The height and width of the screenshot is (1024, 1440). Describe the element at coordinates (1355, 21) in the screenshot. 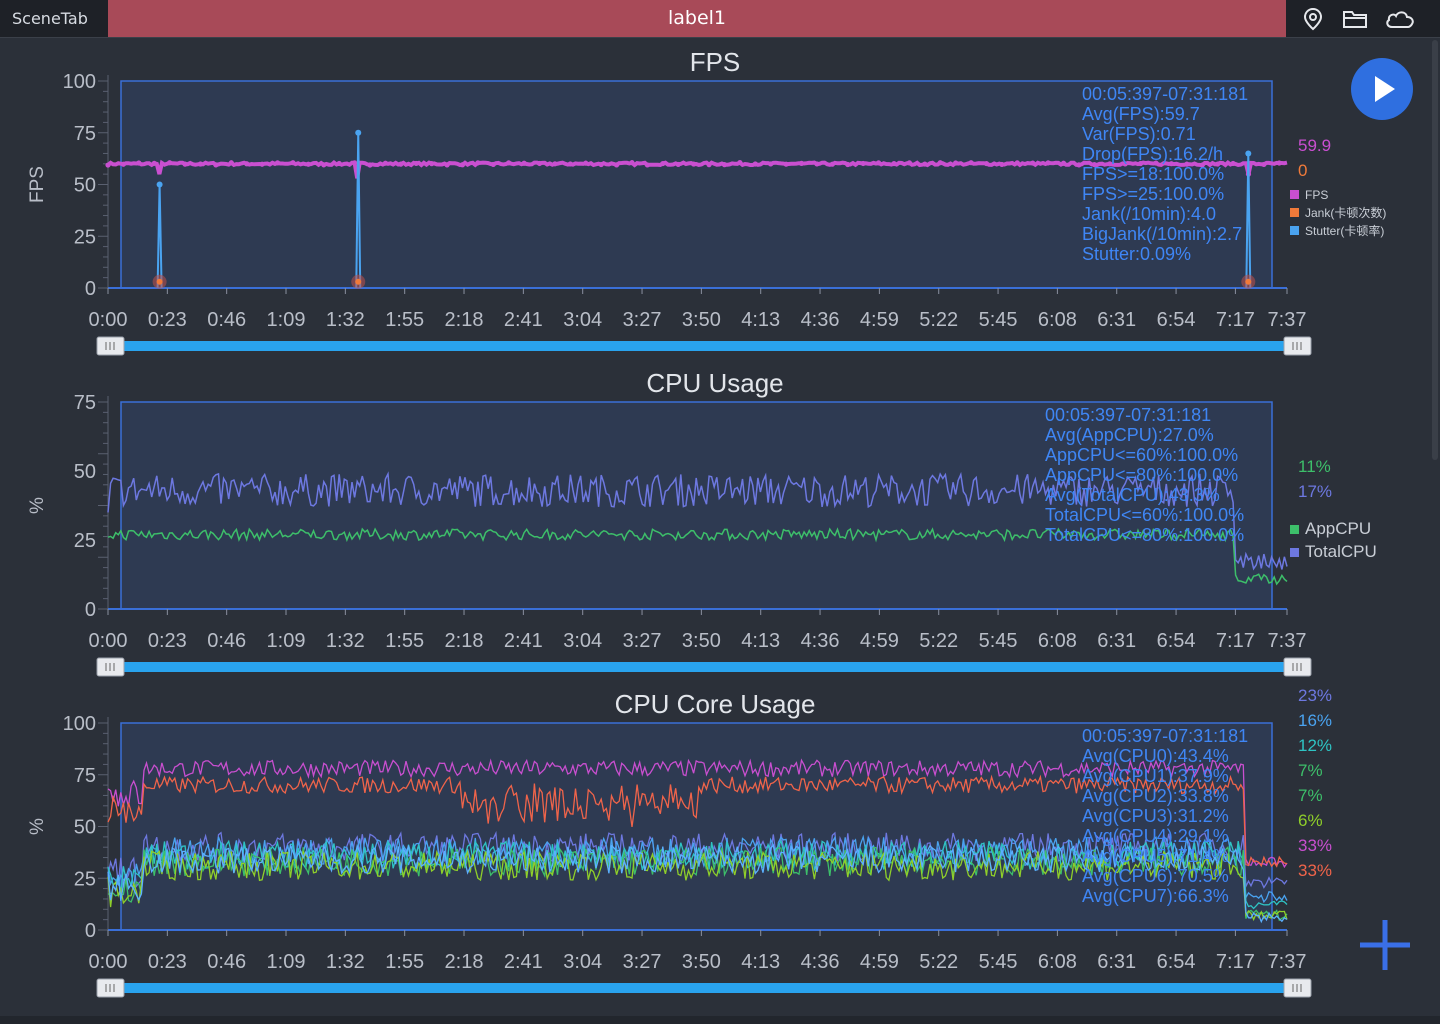

I see `folder-icon` at that location.